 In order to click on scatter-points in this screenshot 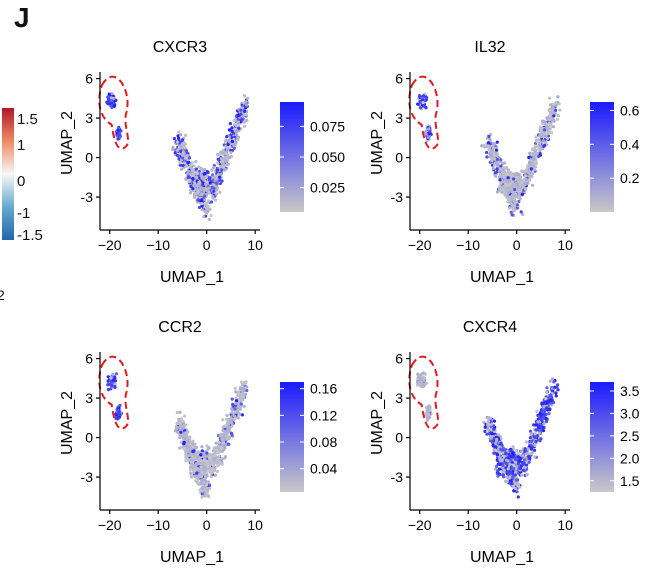, I will do `click(489, 154)`.